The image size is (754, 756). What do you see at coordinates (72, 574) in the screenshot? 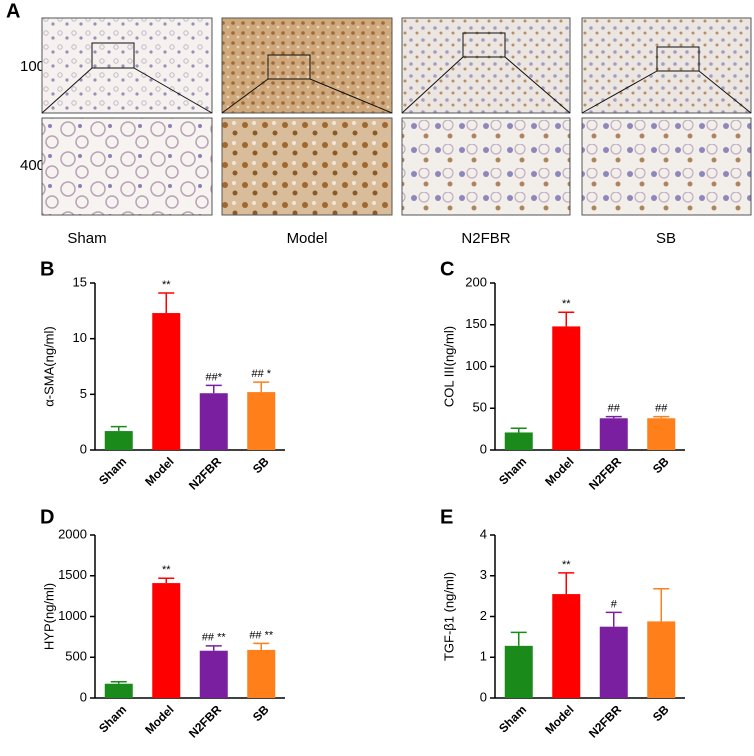
I see `y-tick-label: 1500` at bounding box center [72, 574].